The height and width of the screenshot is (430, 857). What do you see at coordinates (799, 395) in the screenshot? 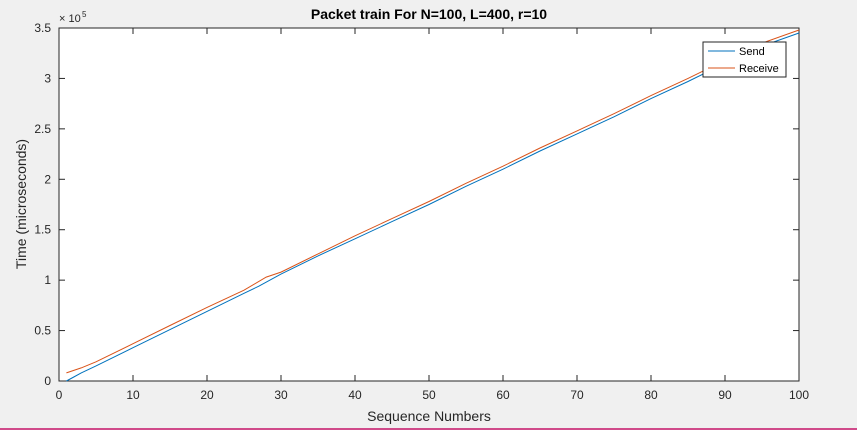
I see `x-tick-label: 100` at bounding box center [799, 395].